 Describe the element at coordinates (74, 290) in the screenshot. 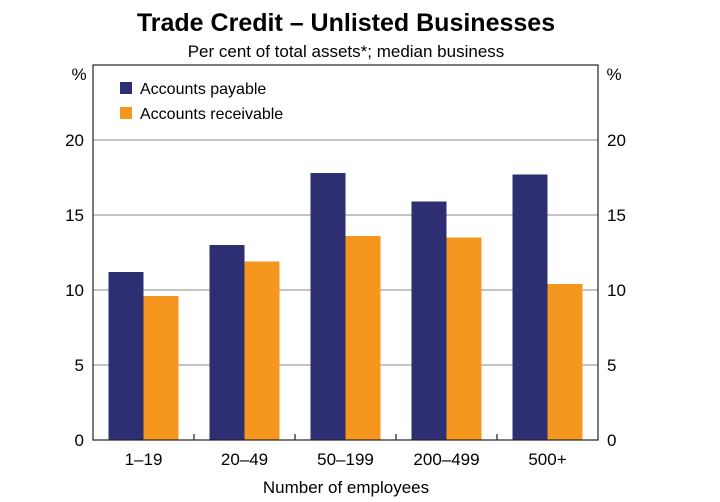

I see `y-tick-label-left: 10` at that location.